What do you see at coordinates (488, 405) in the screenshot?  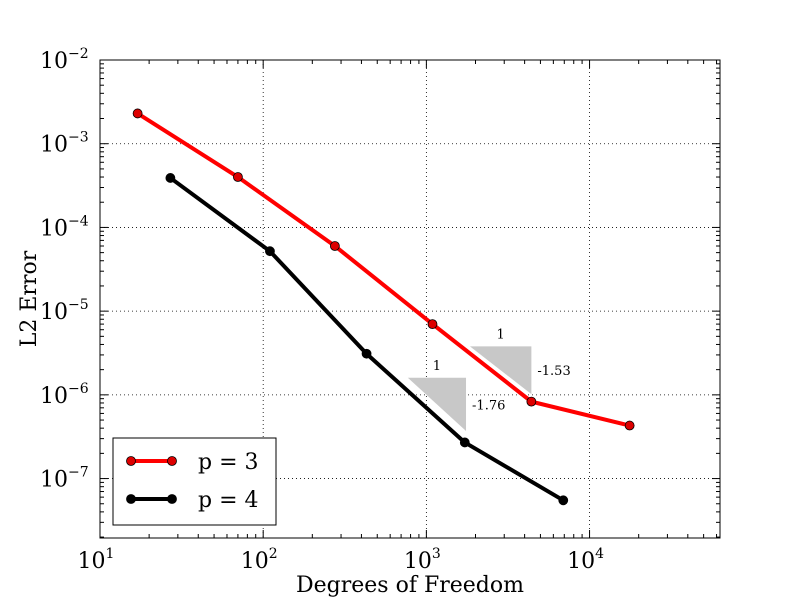 I see `slope-value-label: -1.76` at bounding box center [488, 405].